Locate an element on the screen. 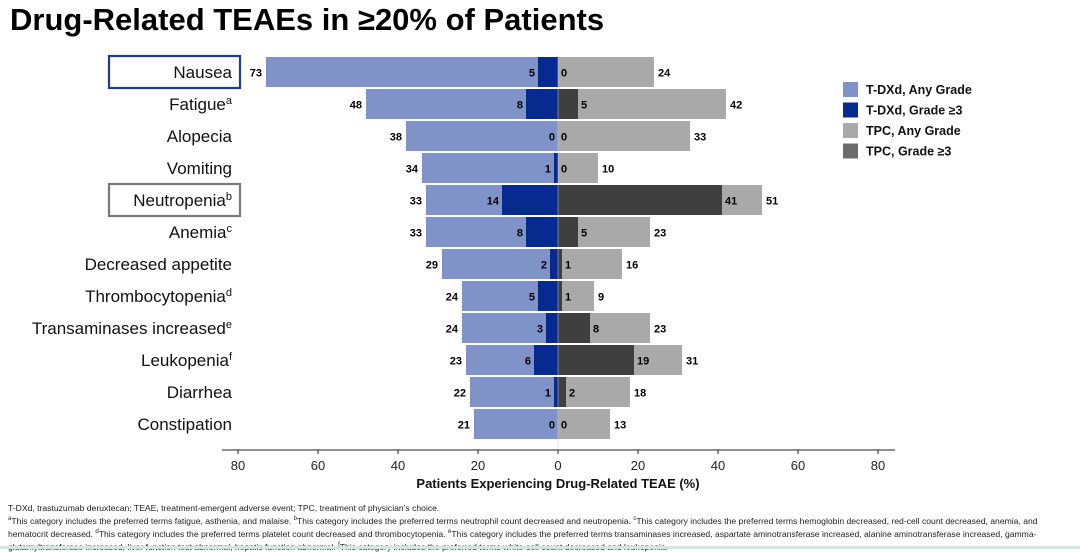 The width and height of the screenshot is (1080, 553). category-label: Constipation is located at coordinates (184, 424).